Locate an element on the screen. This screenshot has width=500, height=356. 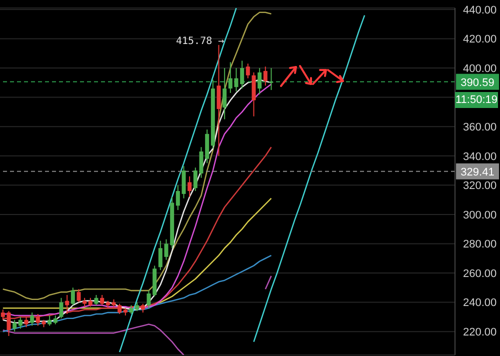
annotation: 415.78 → is located at coordinates (200, 41).